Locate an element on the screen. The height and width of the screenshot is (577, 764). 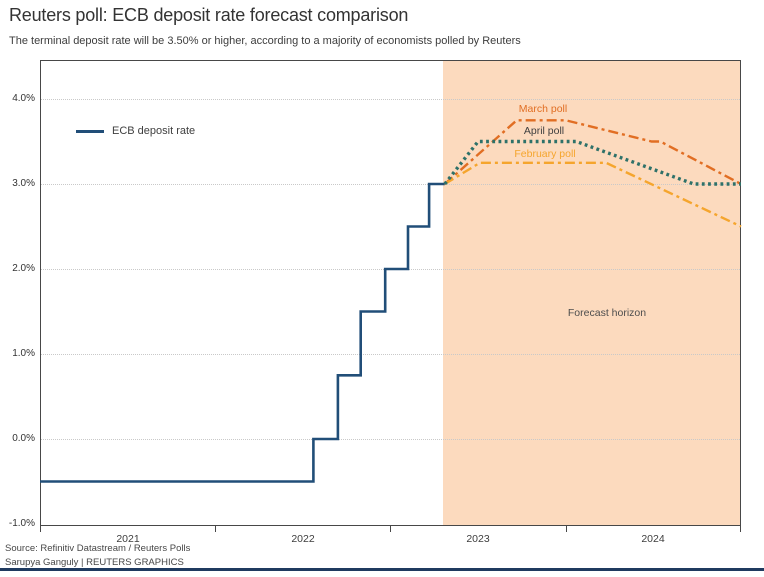
y-axis-label: 2.0% is located at coordinates (23, 268).